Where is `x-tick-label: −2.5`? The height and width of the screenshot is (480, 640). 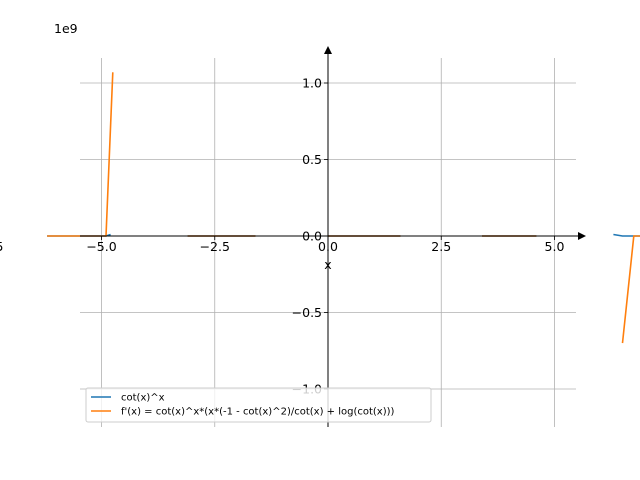
x-tick-label: −2.5 is located at coordinates (215, 246).